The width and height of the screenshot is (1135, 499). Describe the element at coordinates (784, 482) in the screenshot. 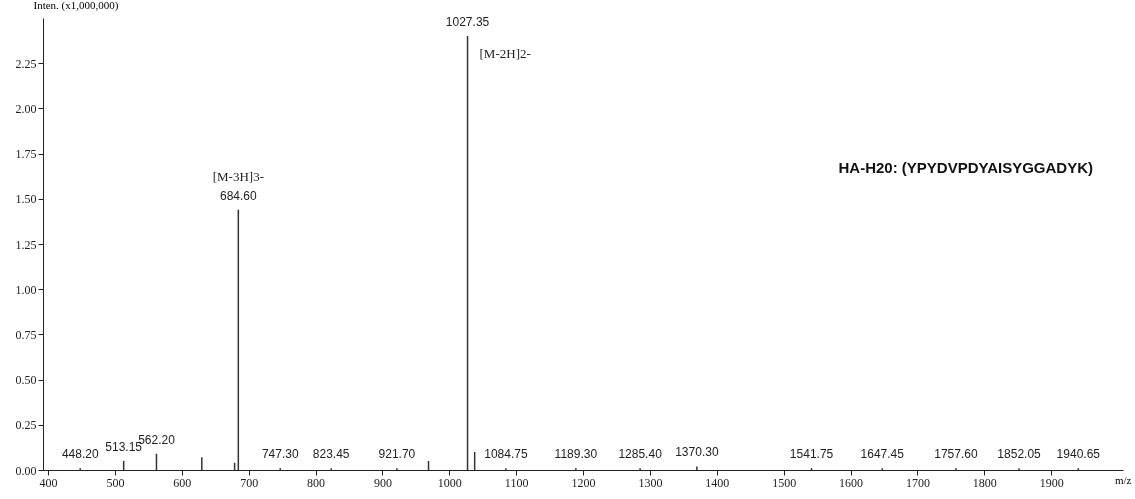

I see `x-tick-label: 1500` at that location.